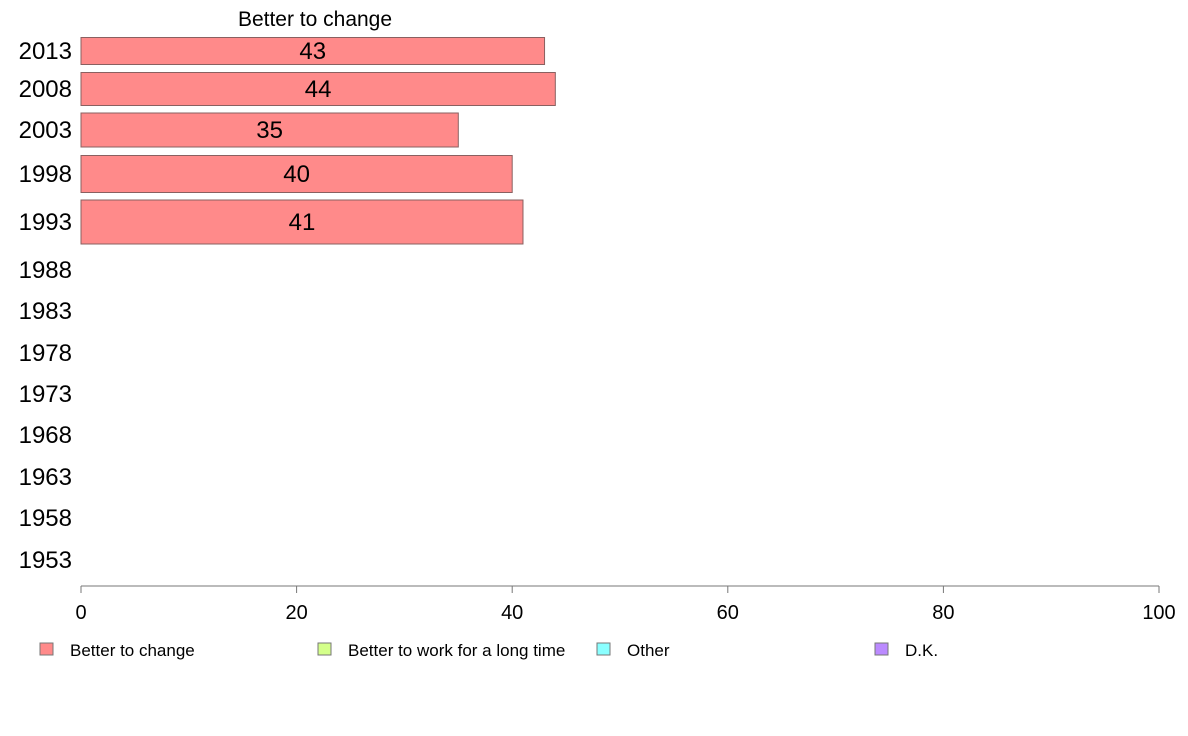 The width and height of the screenshot is (1188, 736). I want to click on bar-2013, so click(313, 51).